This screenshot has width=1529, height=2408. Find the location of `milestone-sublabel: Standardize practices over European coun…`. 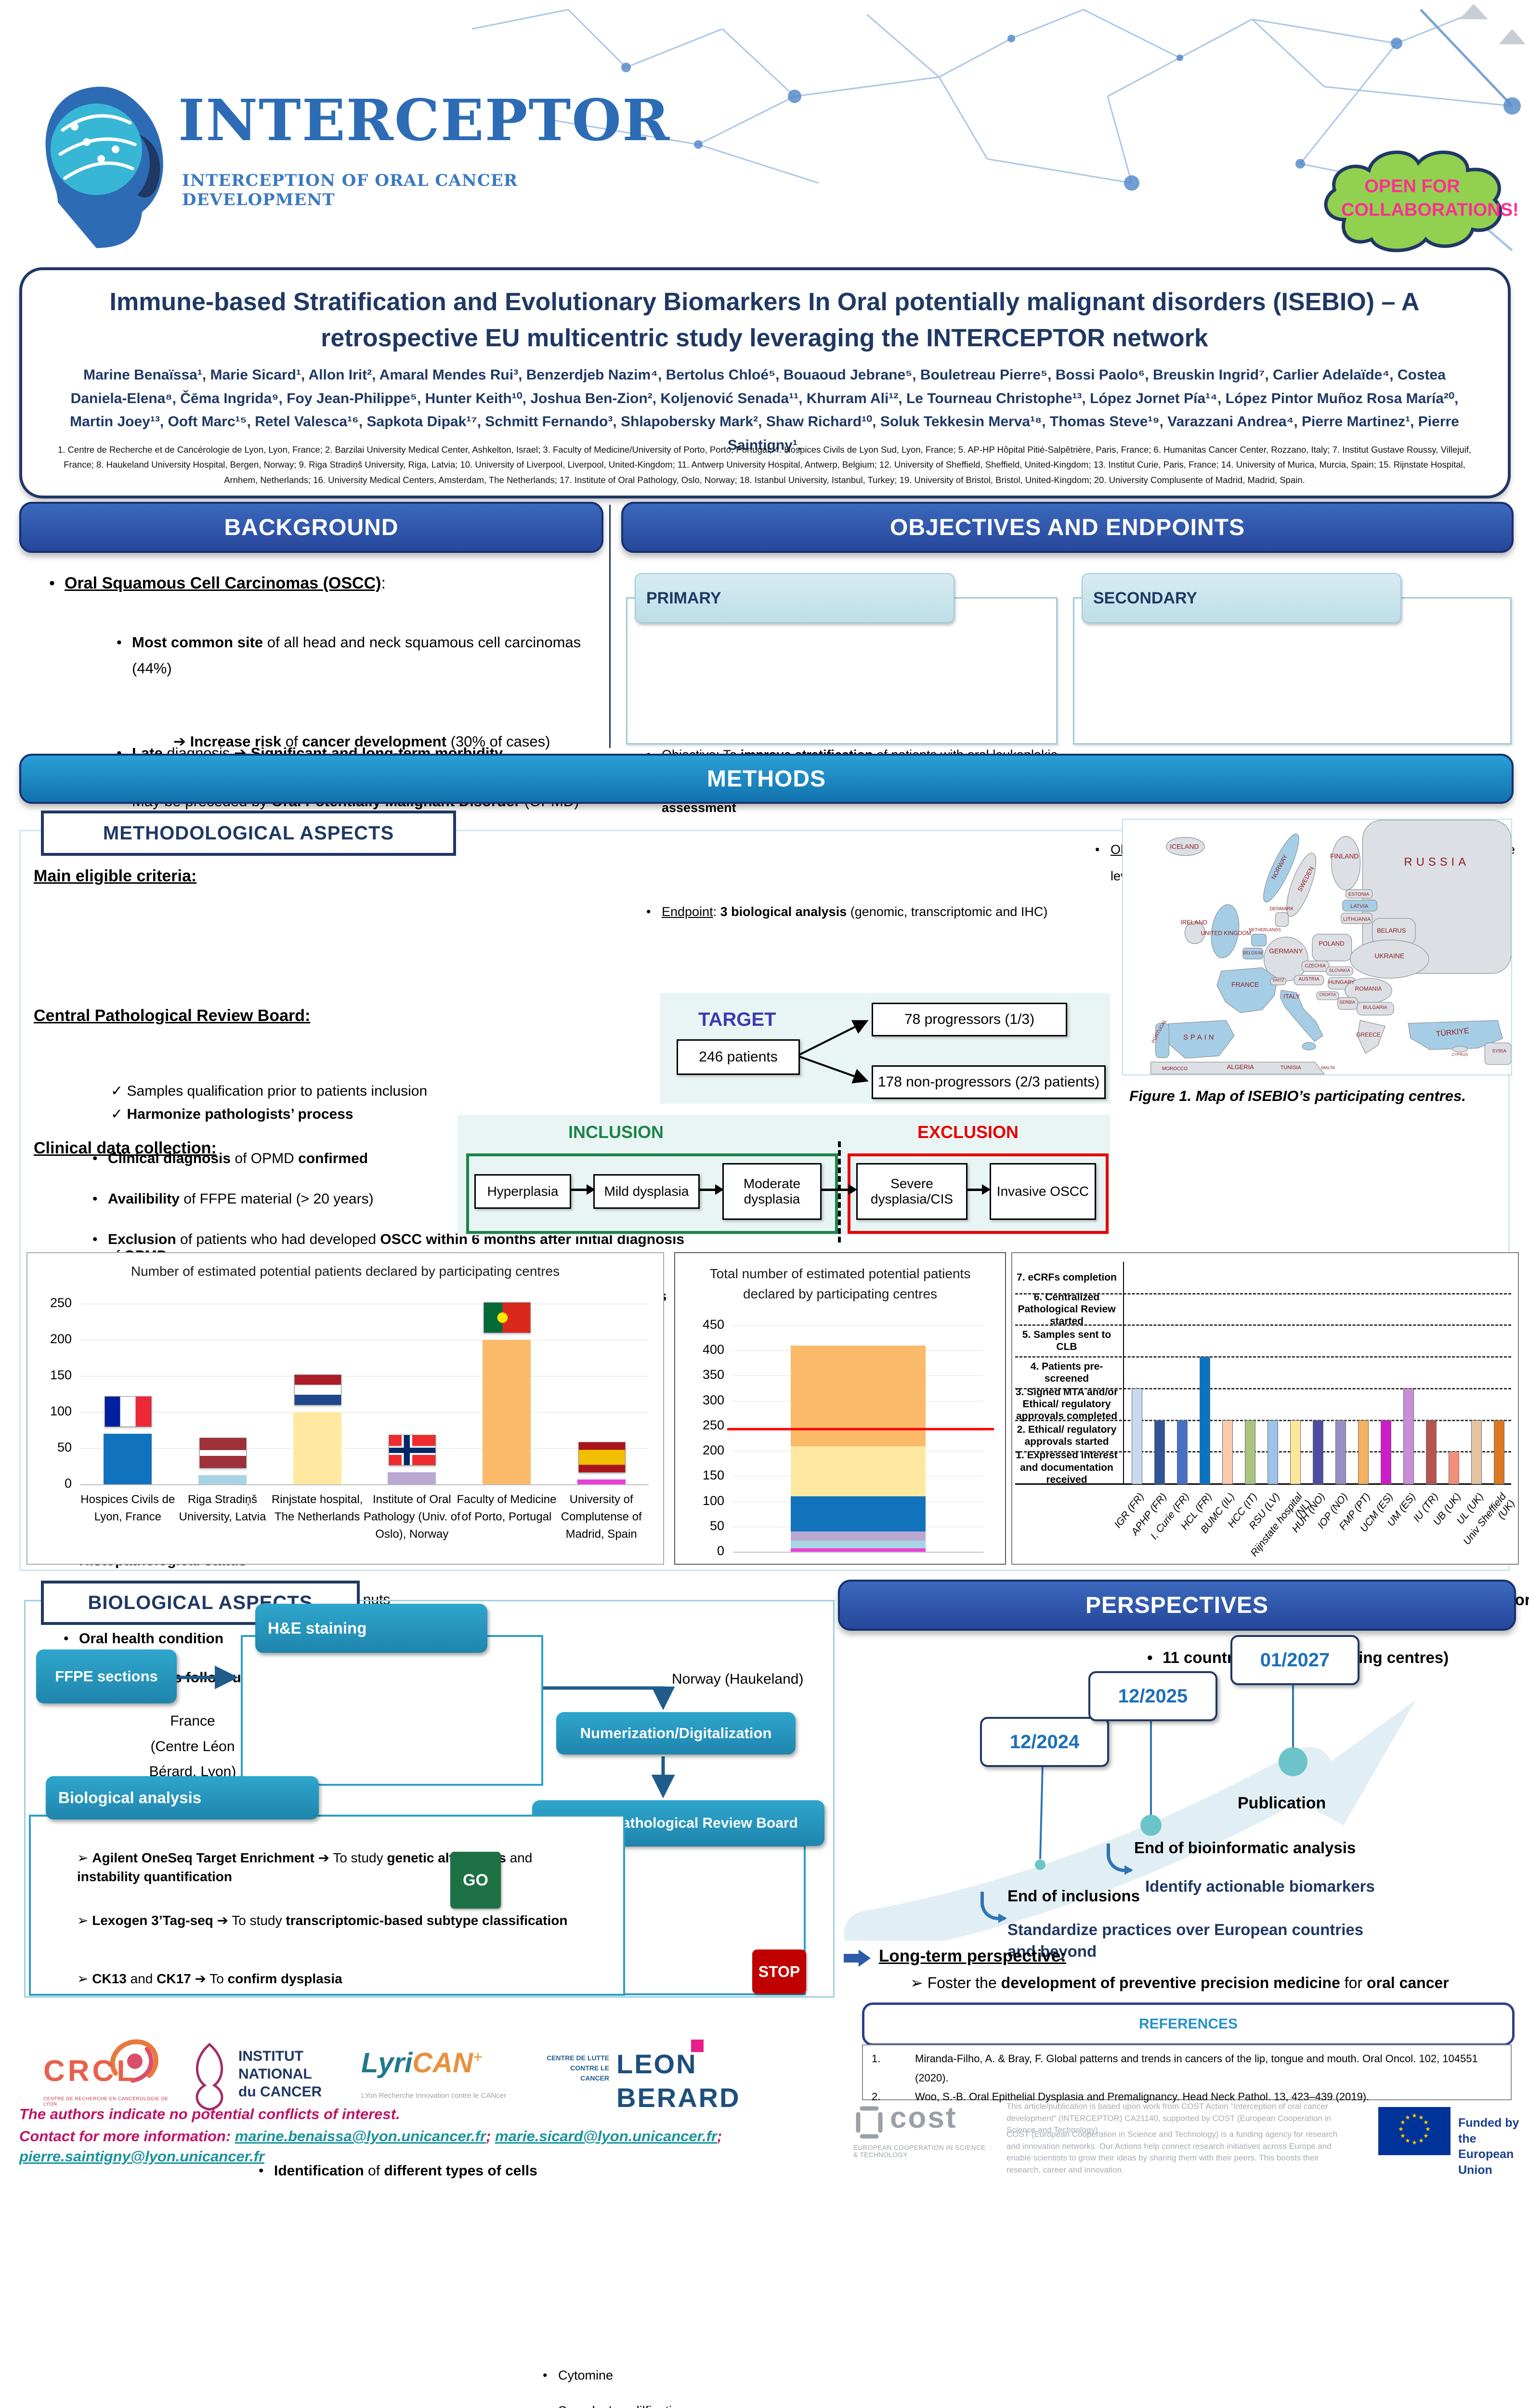

milestone-sublabel: Standardize practices over European coun… is located at coordinates (1185, 1940).